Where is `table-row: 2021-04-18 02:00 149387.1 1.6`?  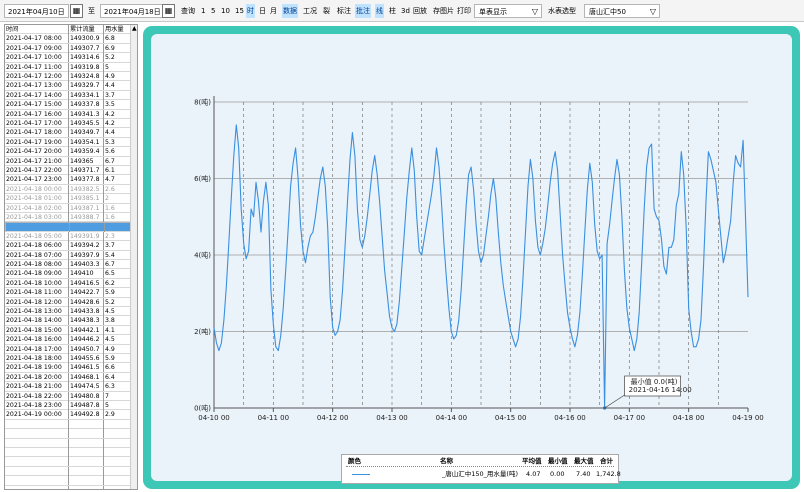
table-row: 2021-04-18 02:00 149387.1 1.6 is located at coordinates (68, 208).